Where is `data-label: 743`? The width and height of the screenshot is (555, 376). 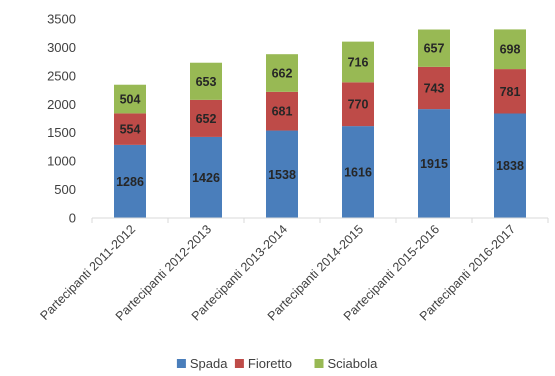 data-label: 743 is located at coordinates (434, 88).